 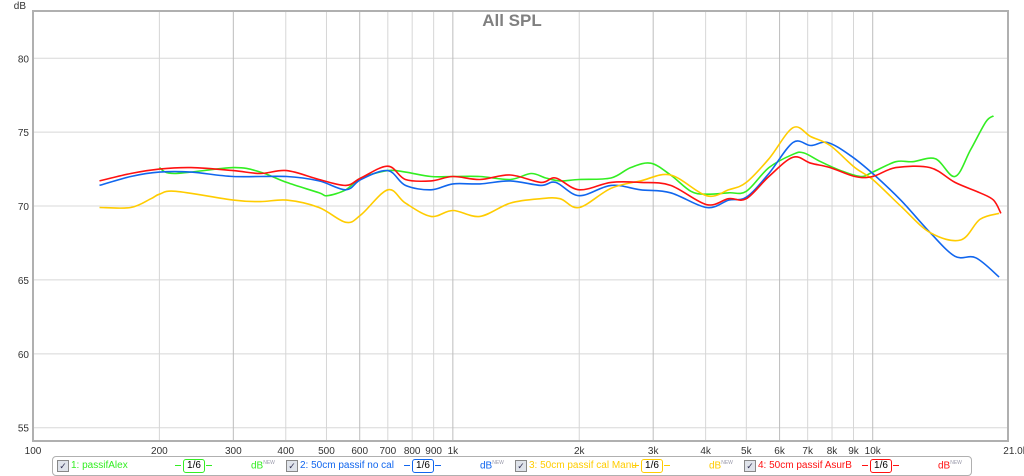 I want to click on legend-label: 1: passifAlex, so click(x=99, y=465).